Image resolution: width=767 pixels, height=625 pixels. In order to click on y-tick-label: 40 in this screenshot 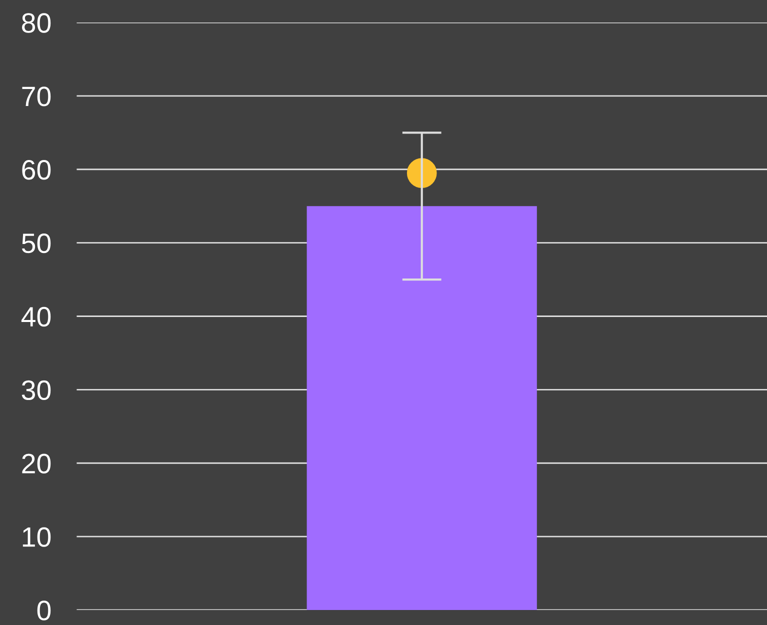, I will do `click(36, 316)`.